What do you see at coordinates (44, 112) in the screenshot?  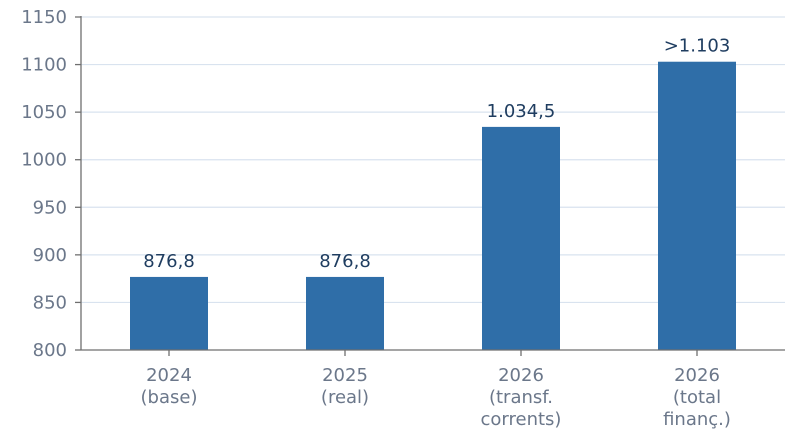 I see `y-tick-label: 1050` at bounding box center [44, 112].